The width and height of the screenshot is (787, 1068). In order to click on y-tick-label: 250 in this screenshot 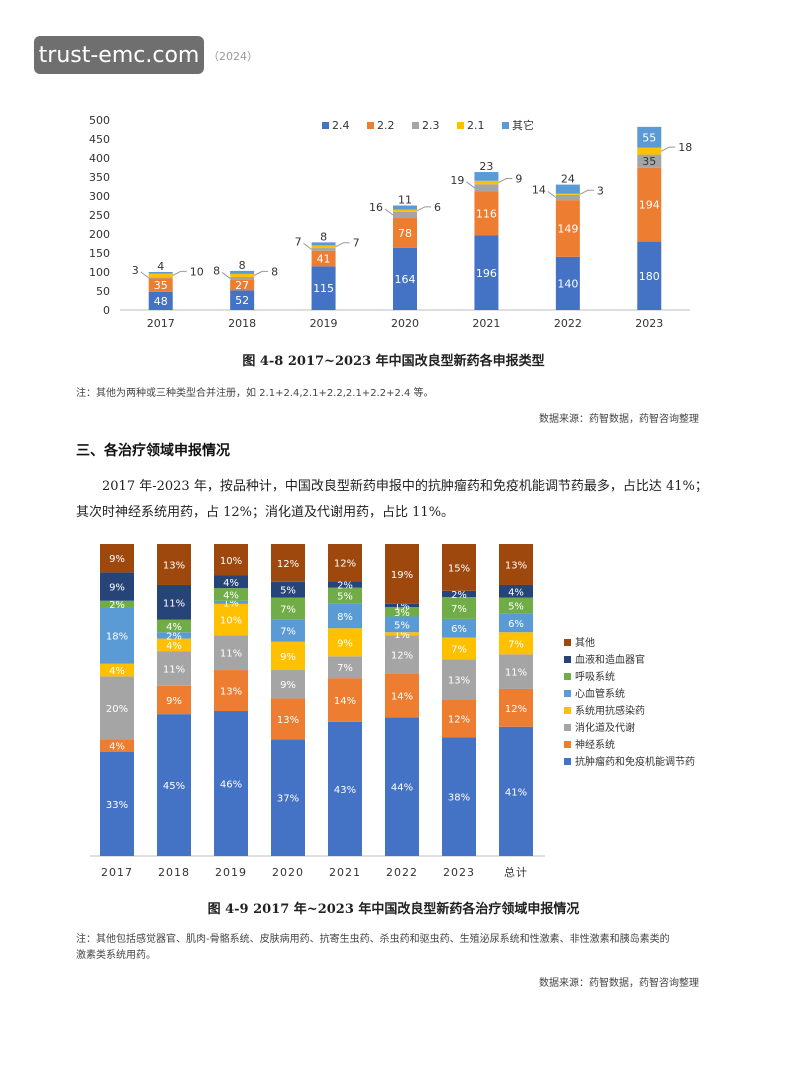, I will do `click(99, 215)`.